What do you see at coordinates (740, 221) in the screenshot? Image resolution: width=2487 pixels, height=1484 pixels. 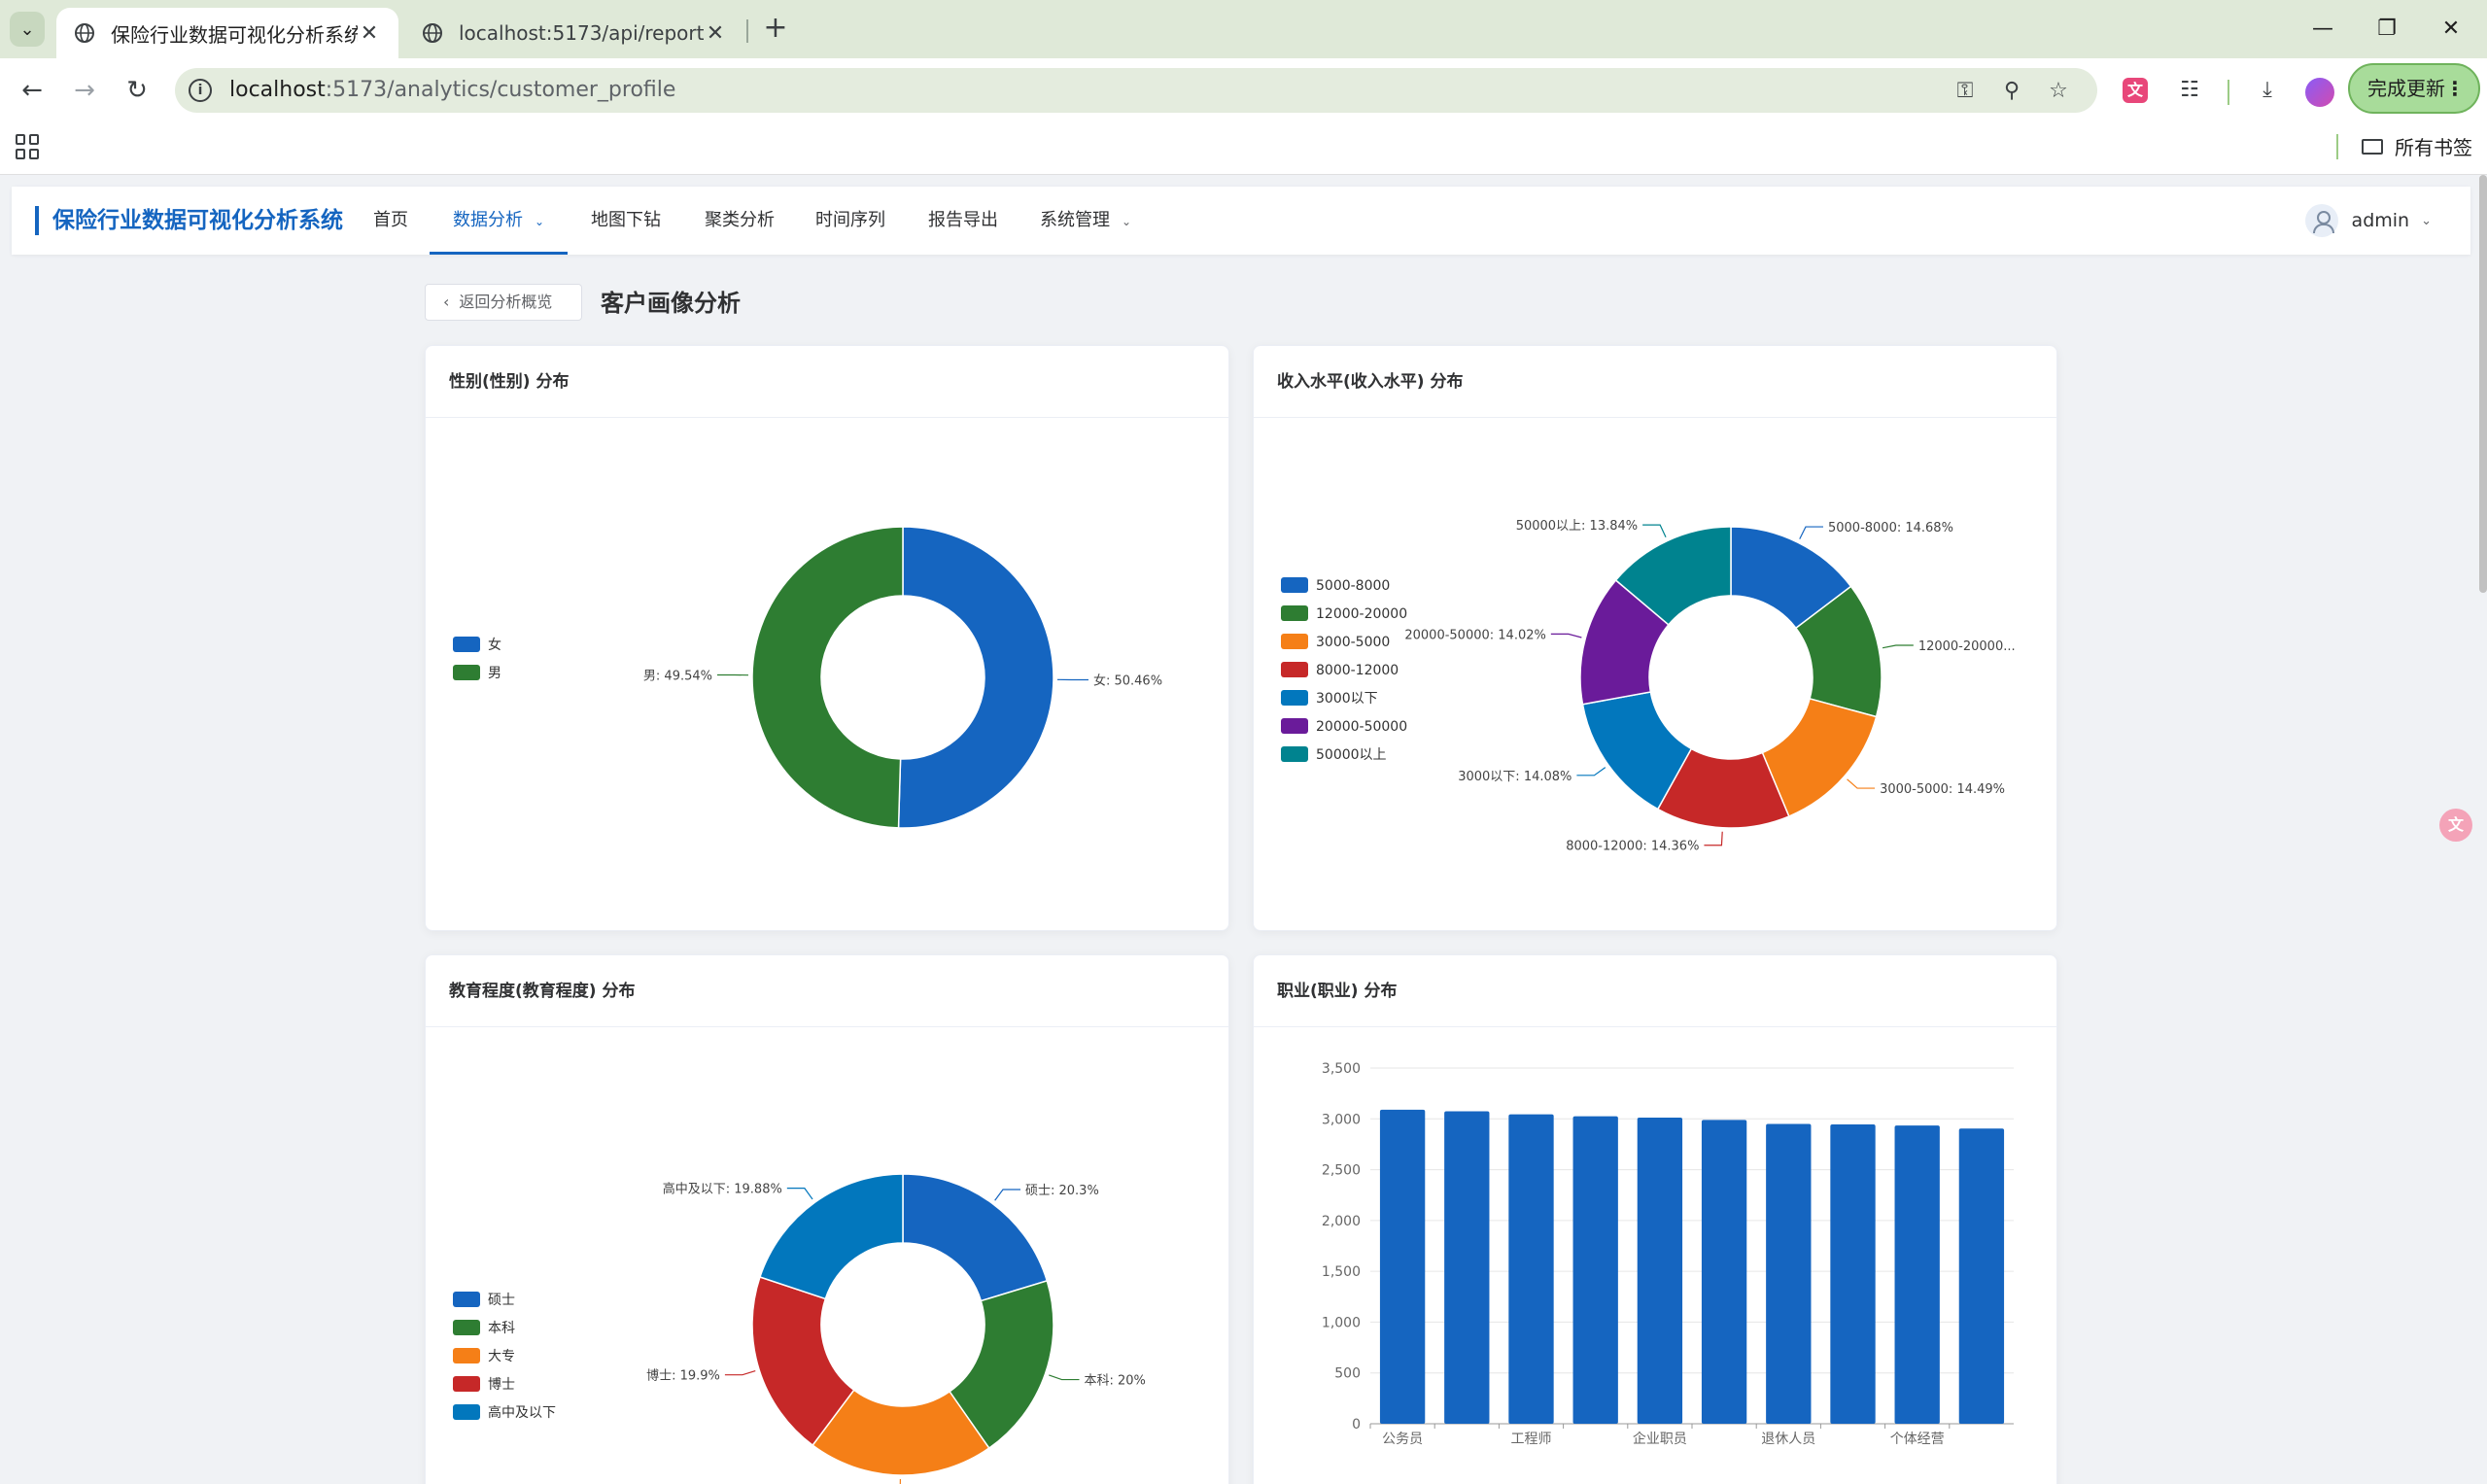 I see `nav-cluster-analysis: 聚类分析` at bounding box center [740, 221].